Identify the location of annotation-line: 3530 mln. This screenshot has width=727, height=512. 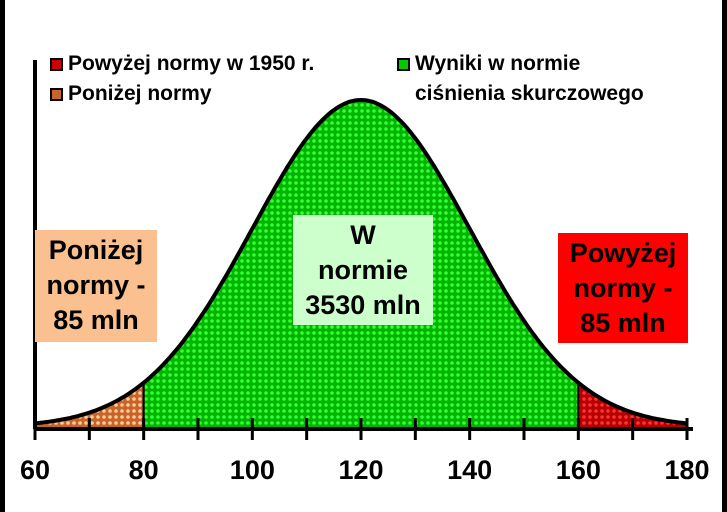
(363, 305).